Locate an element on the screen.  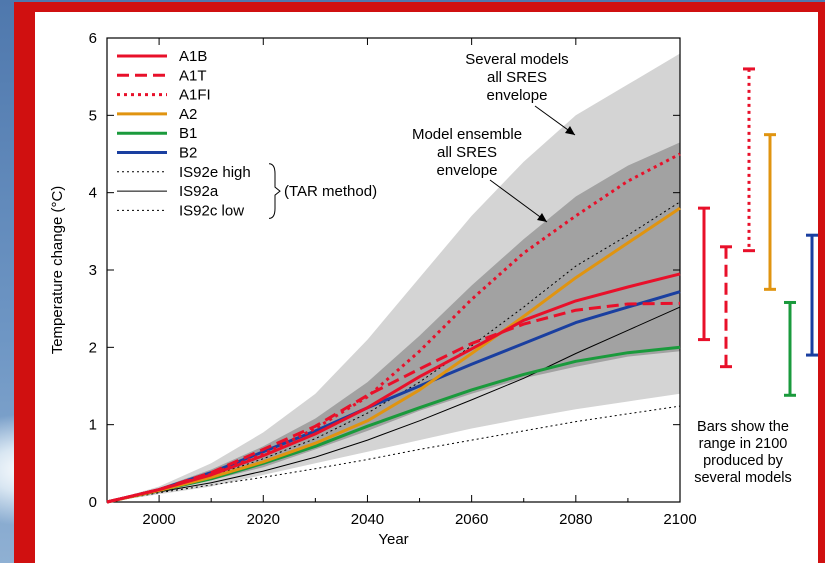
legend-brace is located at coordinates (274, 191).